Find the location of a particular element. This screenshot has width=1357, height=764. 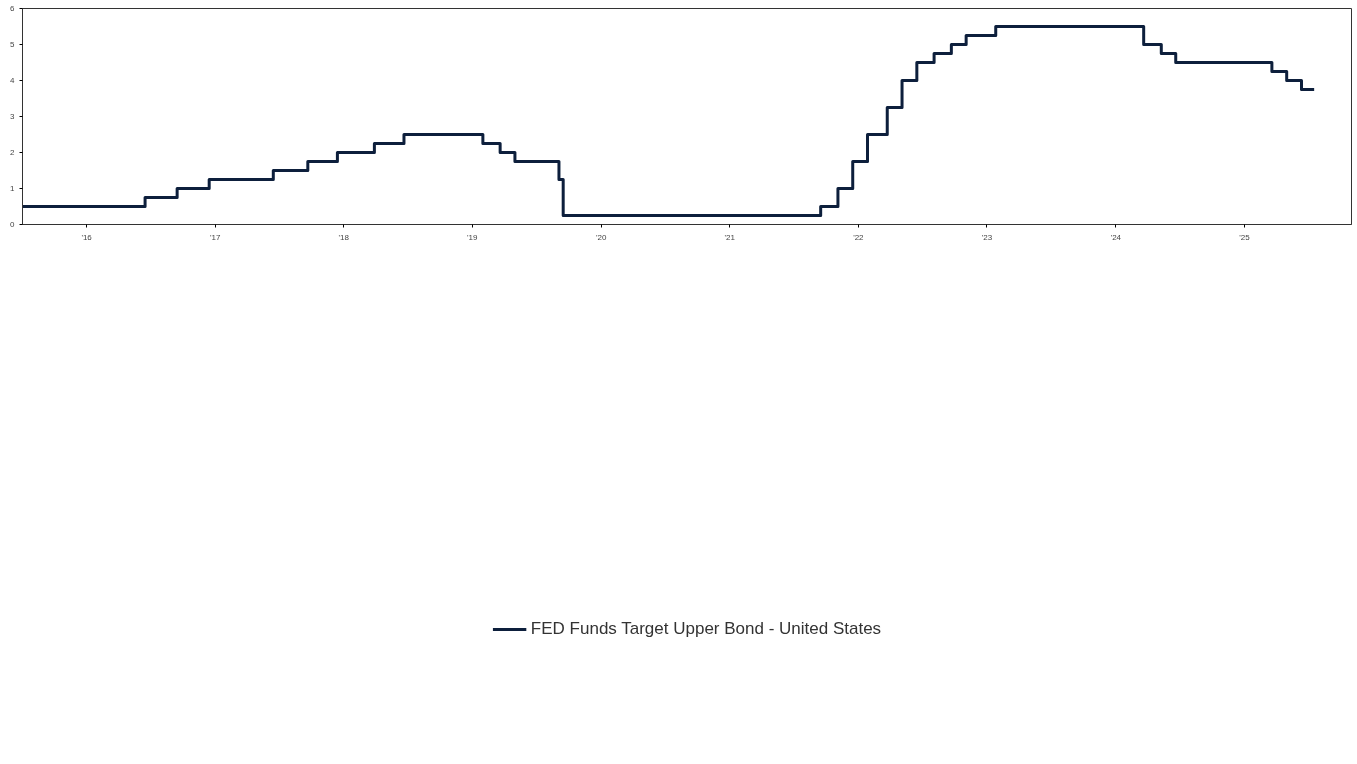

x-tick-label: '19 is located at coordinates (473, 237).